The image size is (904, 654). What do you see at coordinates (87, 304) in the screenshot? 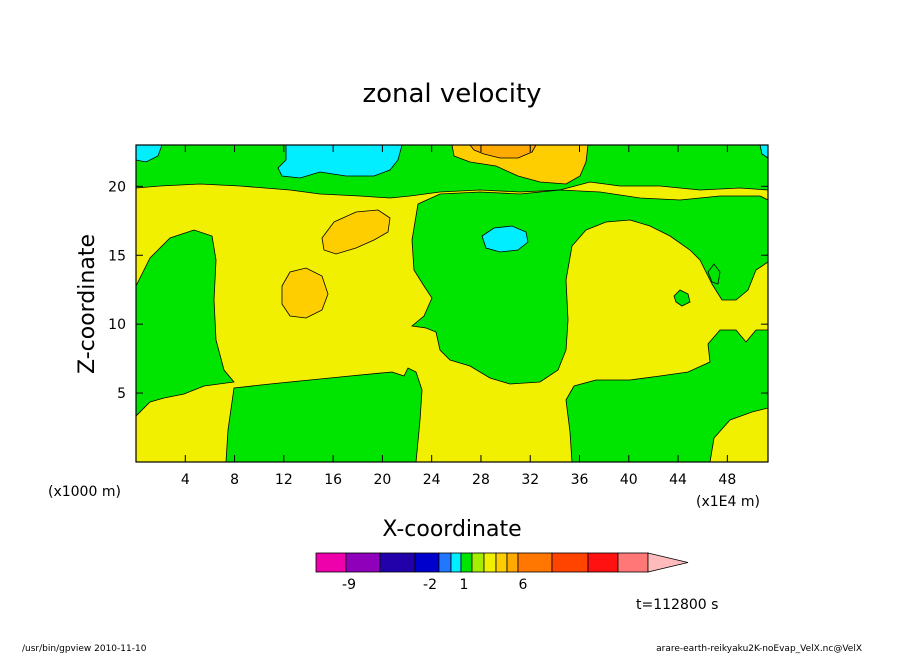
I see `y-axis-label: Z-coordinate` at bounding box center [87, 304].